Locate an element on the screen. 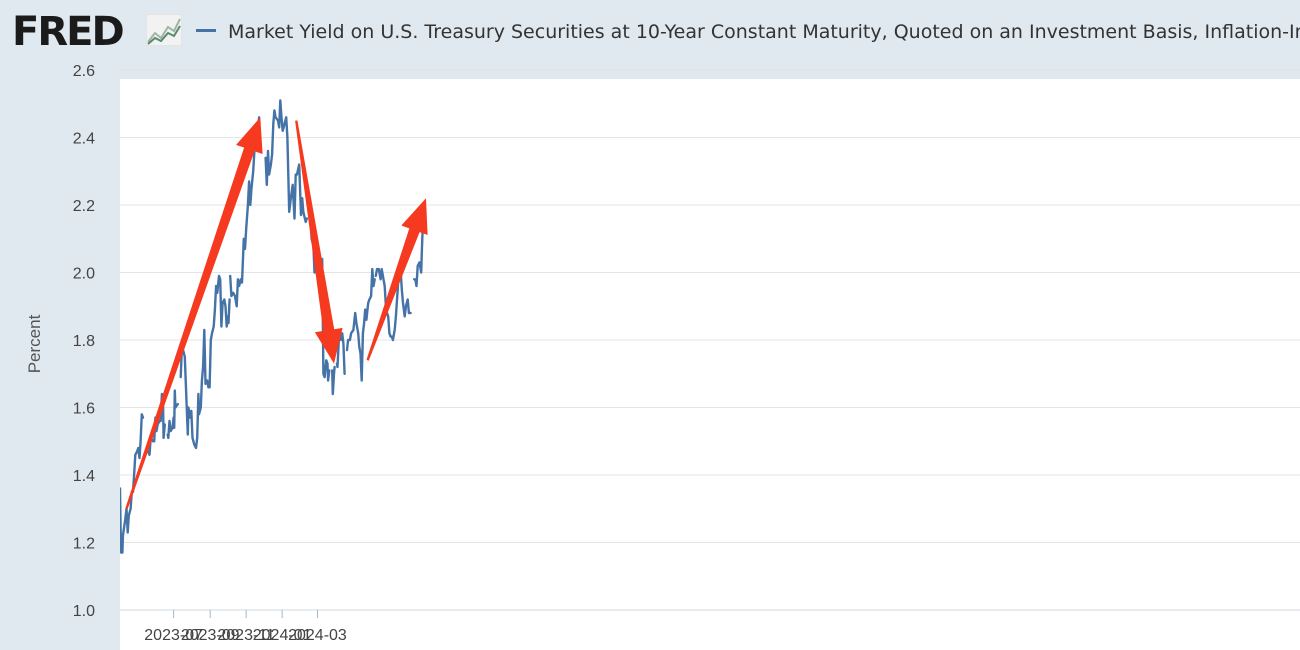  annotation-layer is located at coordinates (276, 313).